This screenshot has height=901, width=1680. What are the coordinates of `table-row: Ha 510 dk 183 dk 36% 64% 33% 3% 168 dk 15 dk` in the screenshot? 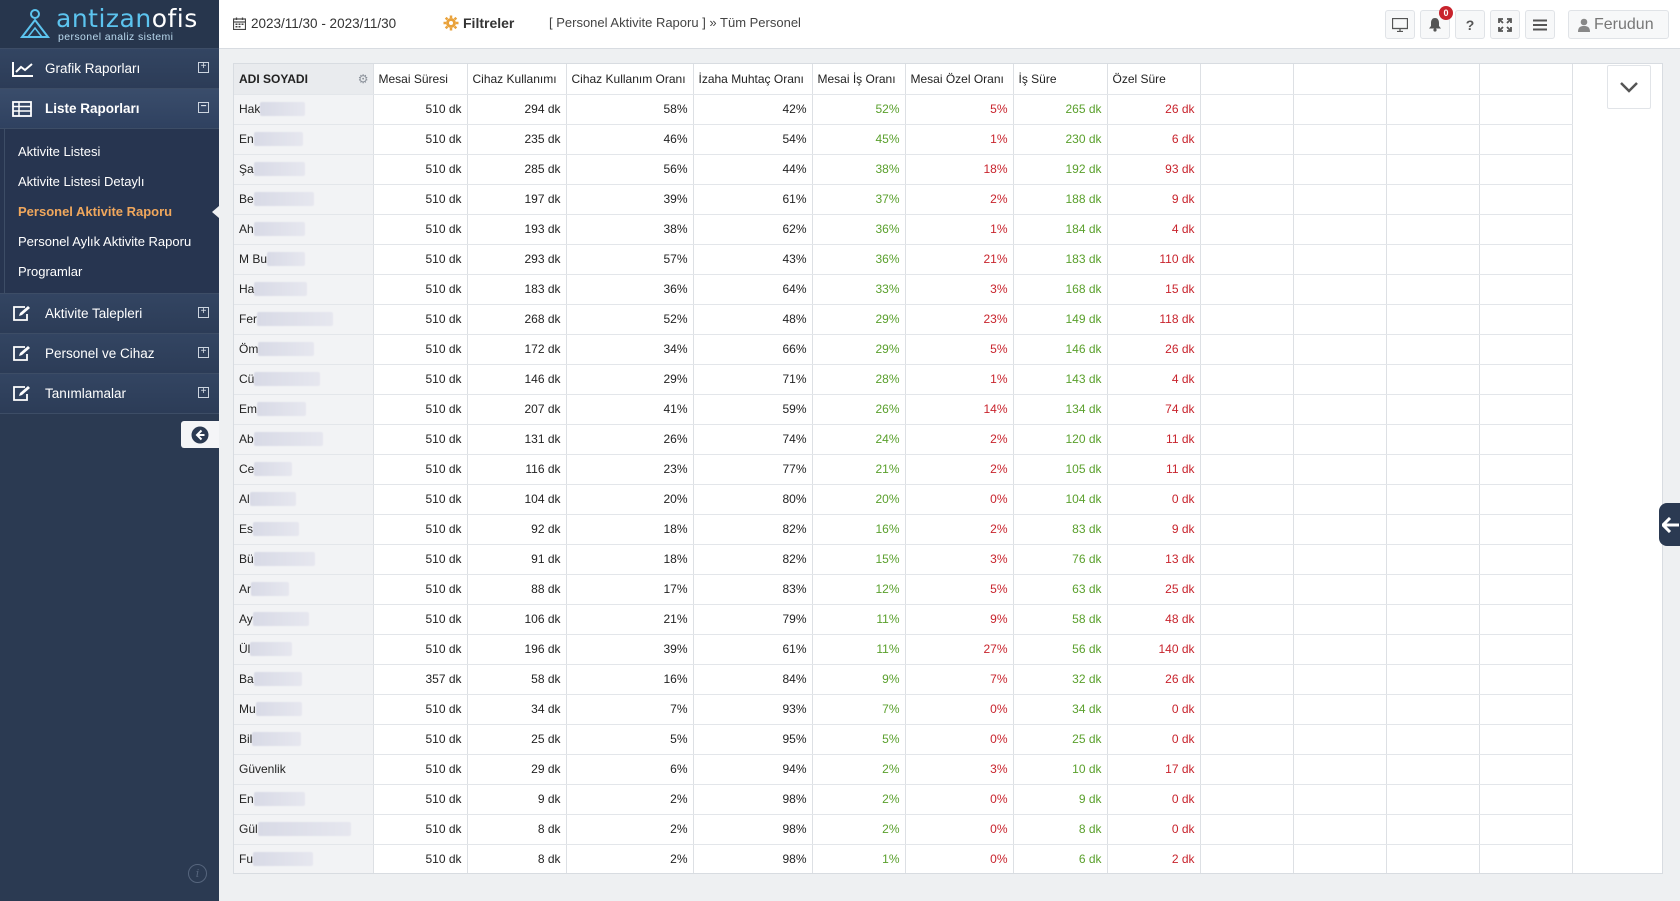 It's located at (903, 289).